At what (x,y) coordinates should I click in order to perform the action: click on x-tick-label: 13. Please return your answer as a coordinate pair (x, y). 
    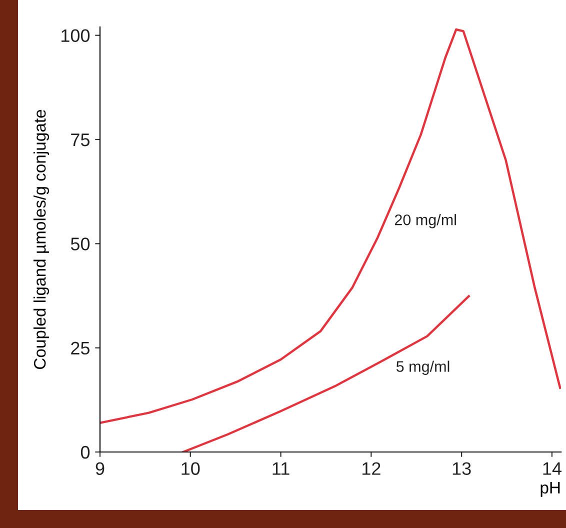
    Looking at the image, I should click on (461, 468).